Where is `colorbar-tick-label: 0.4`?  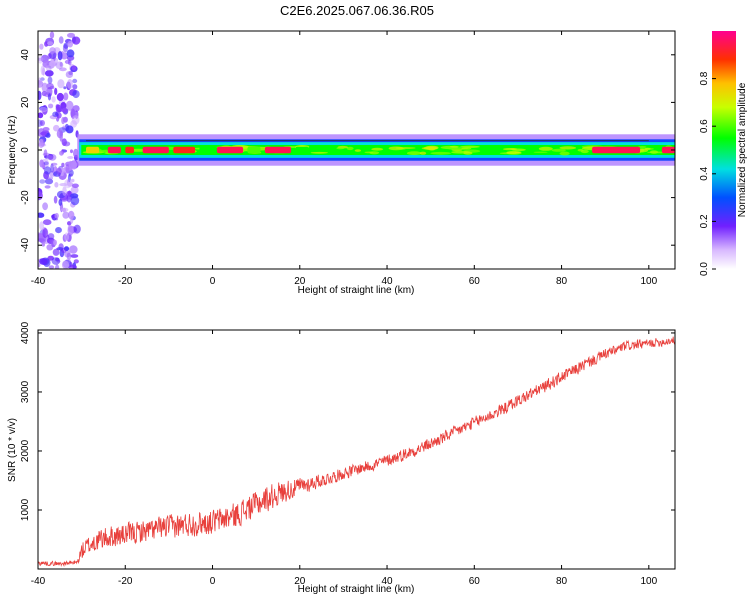 colorbar-tick-label: 0.4 is located at coordinates (704, 173).